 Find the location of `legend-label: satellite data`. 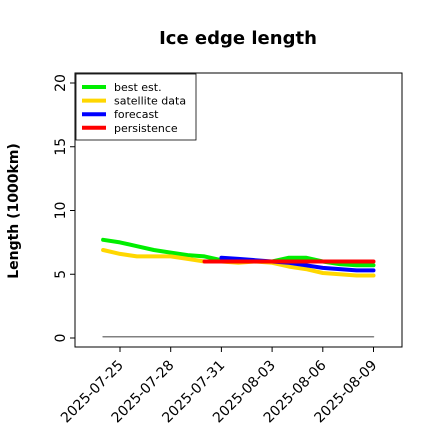

legend-label: satellite data is located at coordinates (150, 101).